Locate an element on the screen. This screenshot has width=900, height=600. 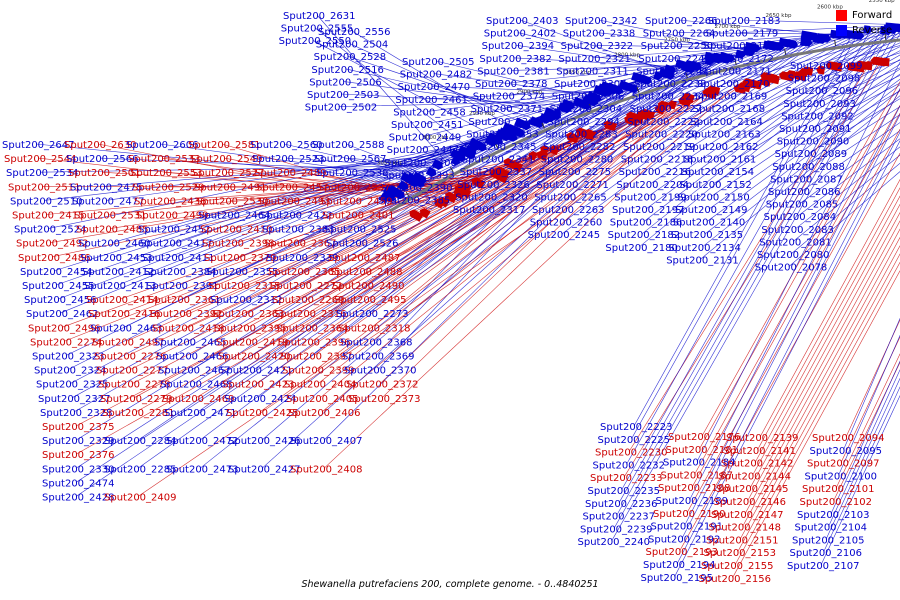
gene-label: Sput200_2276 is located at coordinates (130, 357).